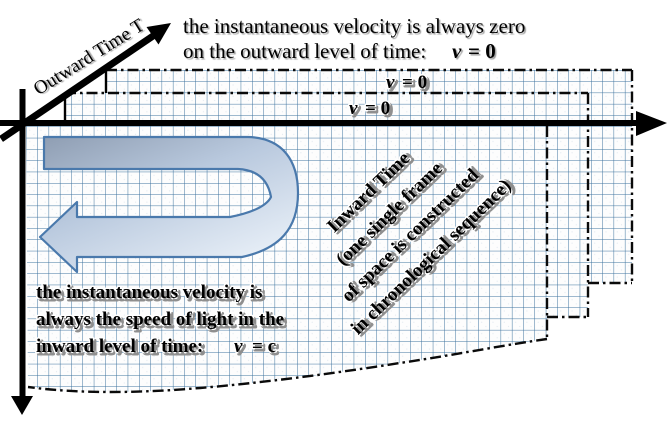 The height and width of the screenshot is (423, 670). I want to click on outward-time-axis, so click(77, 87).